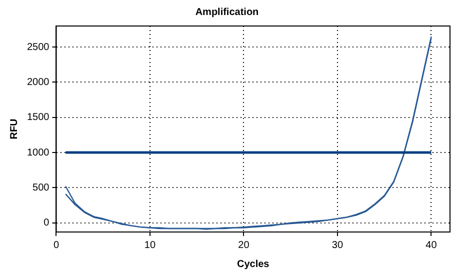  What do you see at coordinates (38, 152) in the screenshot?
I see `y-tick-label: 1000` at bounding box center [38, 152].